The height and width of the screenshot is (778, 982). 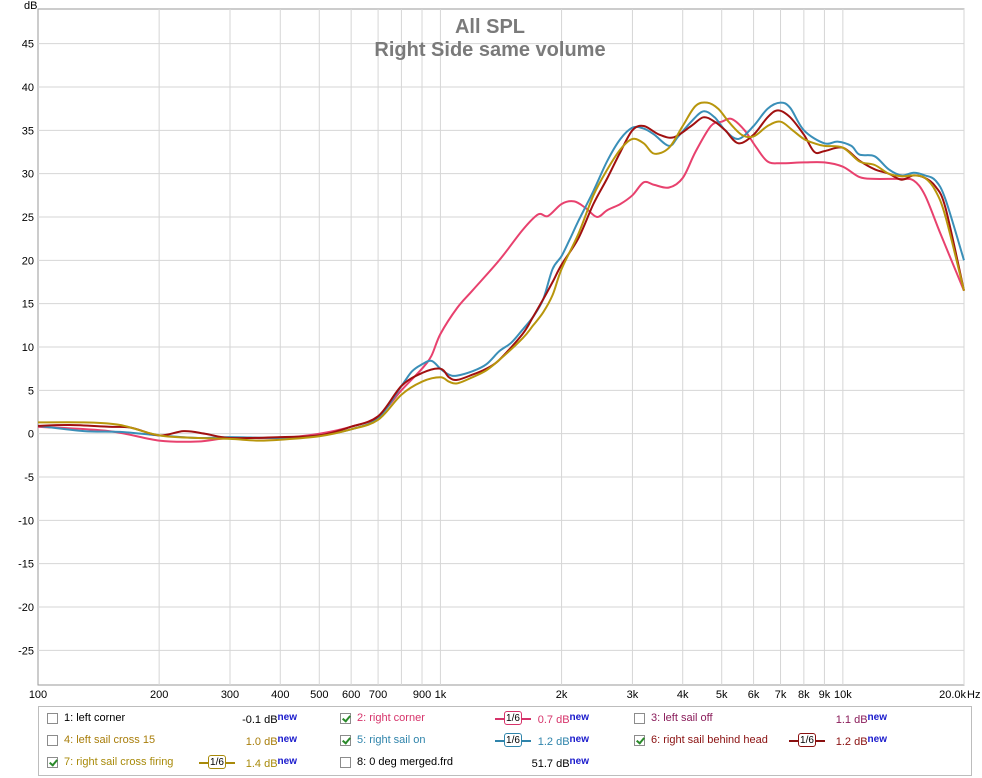 I want to click on x-tick-label: 2k, so click(x=562, y=695).